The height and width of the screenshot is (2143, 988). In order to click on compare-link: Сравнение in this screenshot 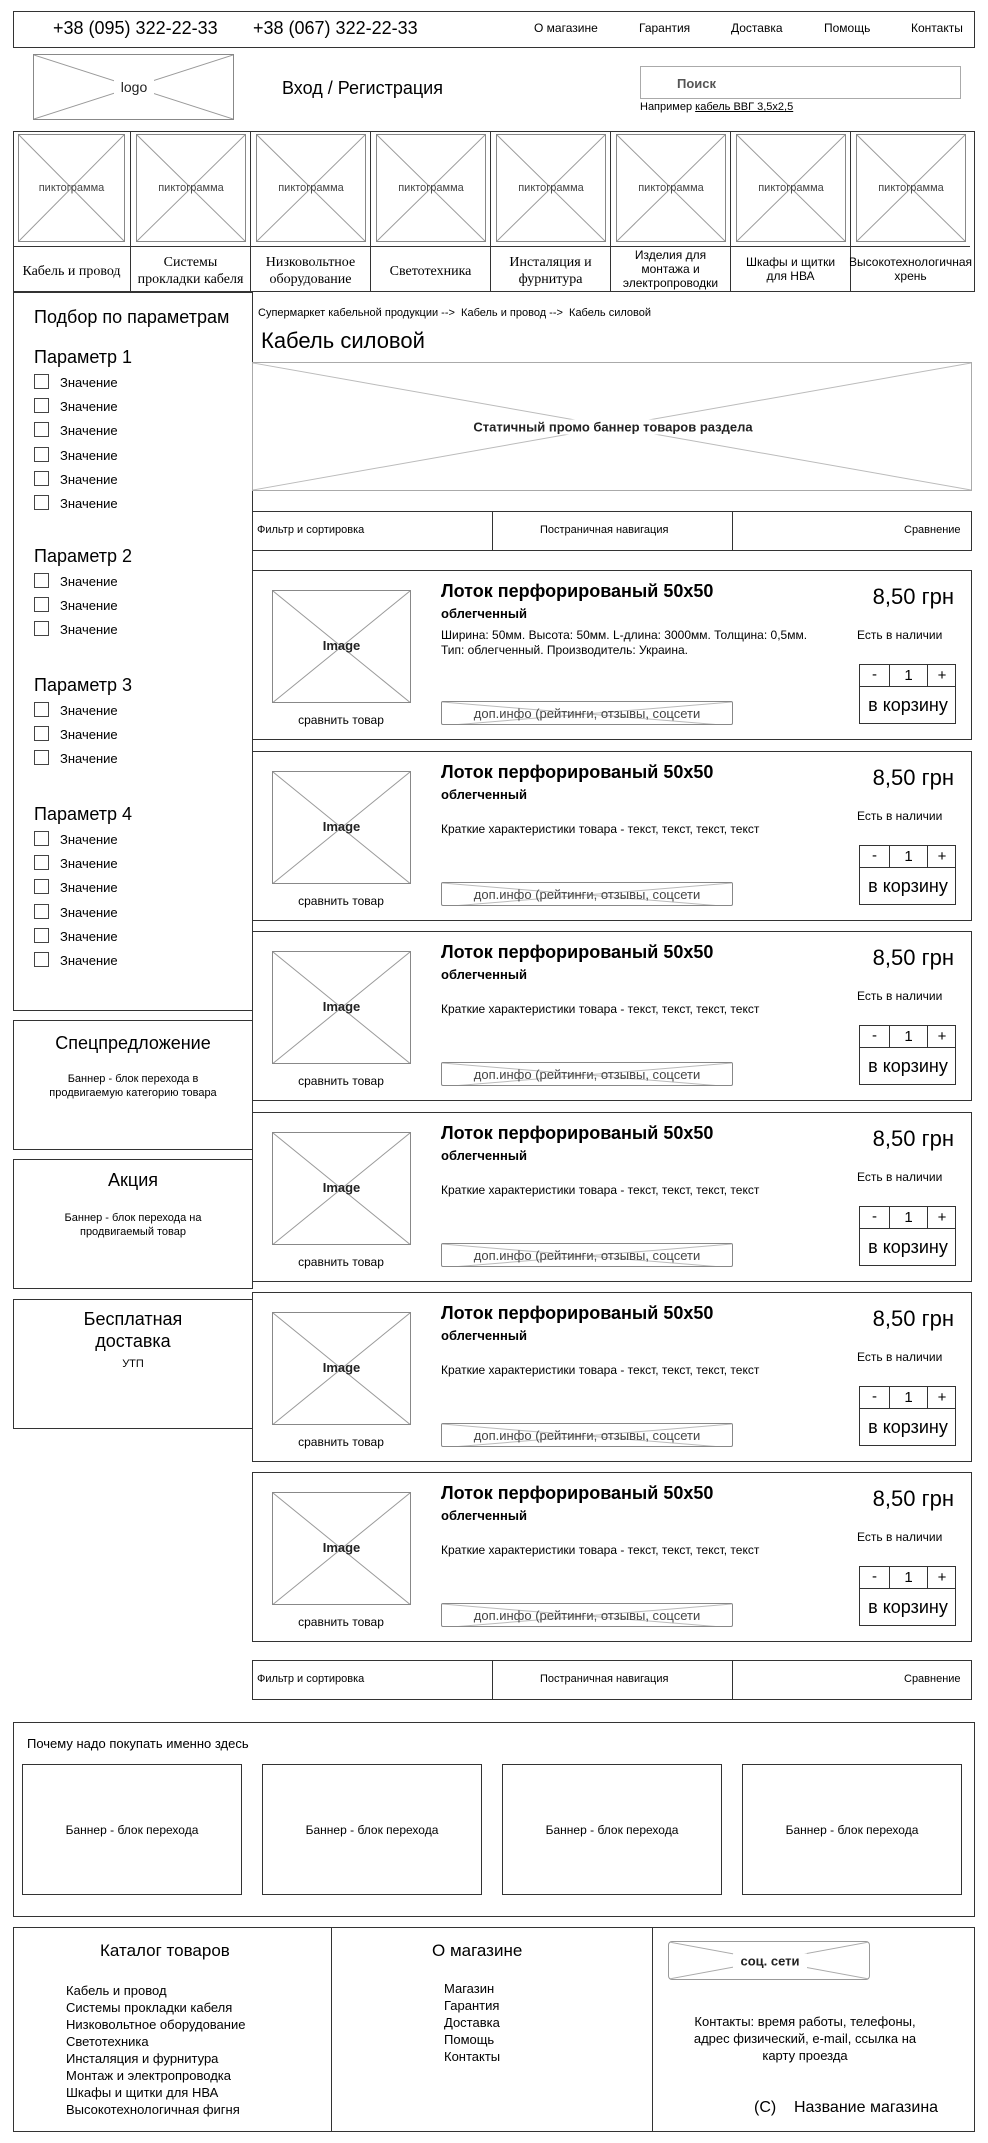, I will do `click(932, 1679)`.